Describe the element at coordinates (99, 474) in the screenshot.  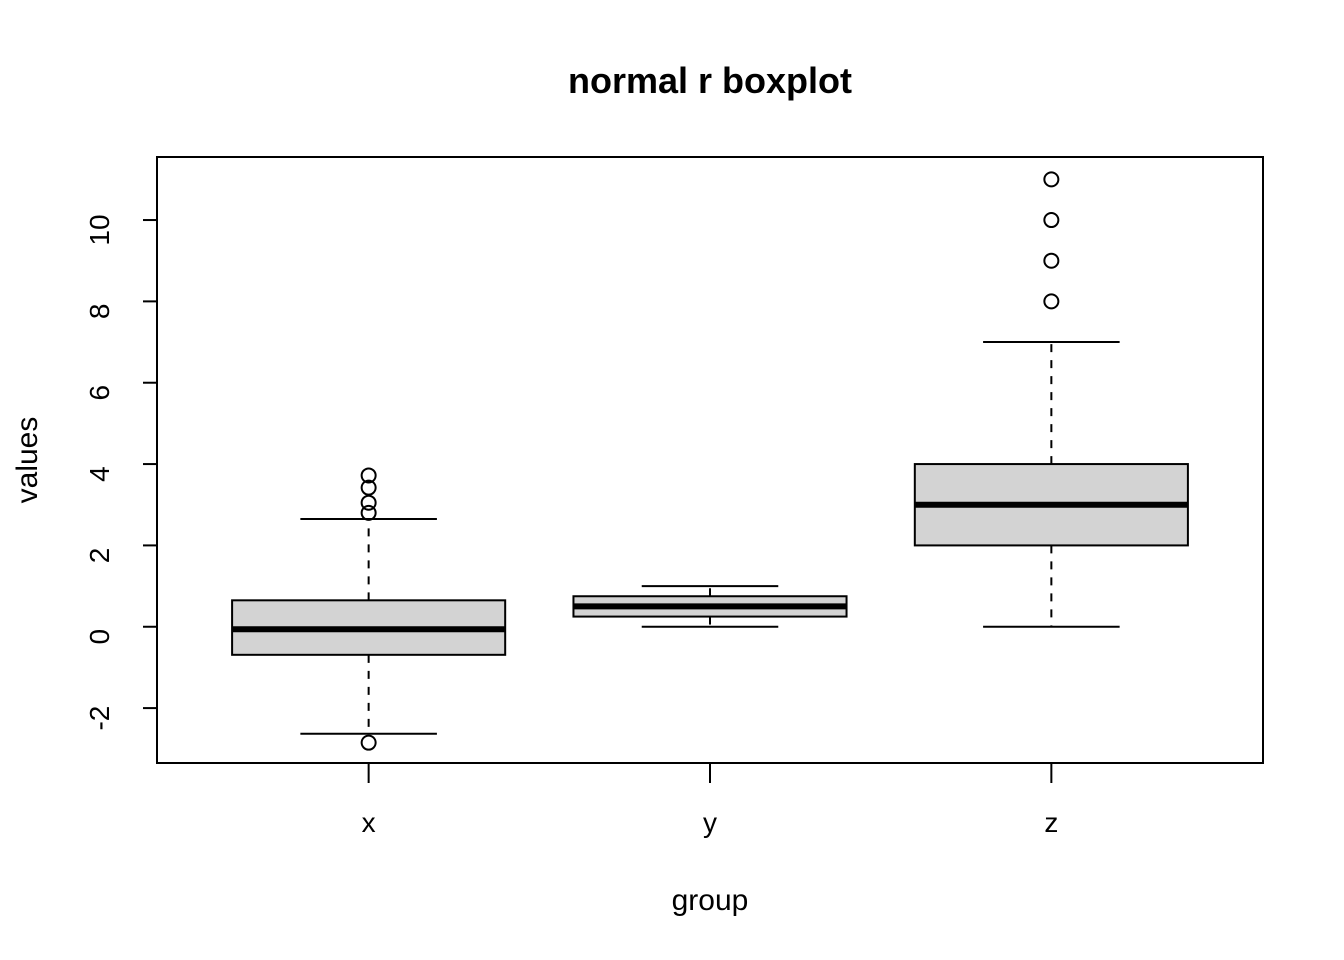
I see `y-tick-label: 4` at that location.